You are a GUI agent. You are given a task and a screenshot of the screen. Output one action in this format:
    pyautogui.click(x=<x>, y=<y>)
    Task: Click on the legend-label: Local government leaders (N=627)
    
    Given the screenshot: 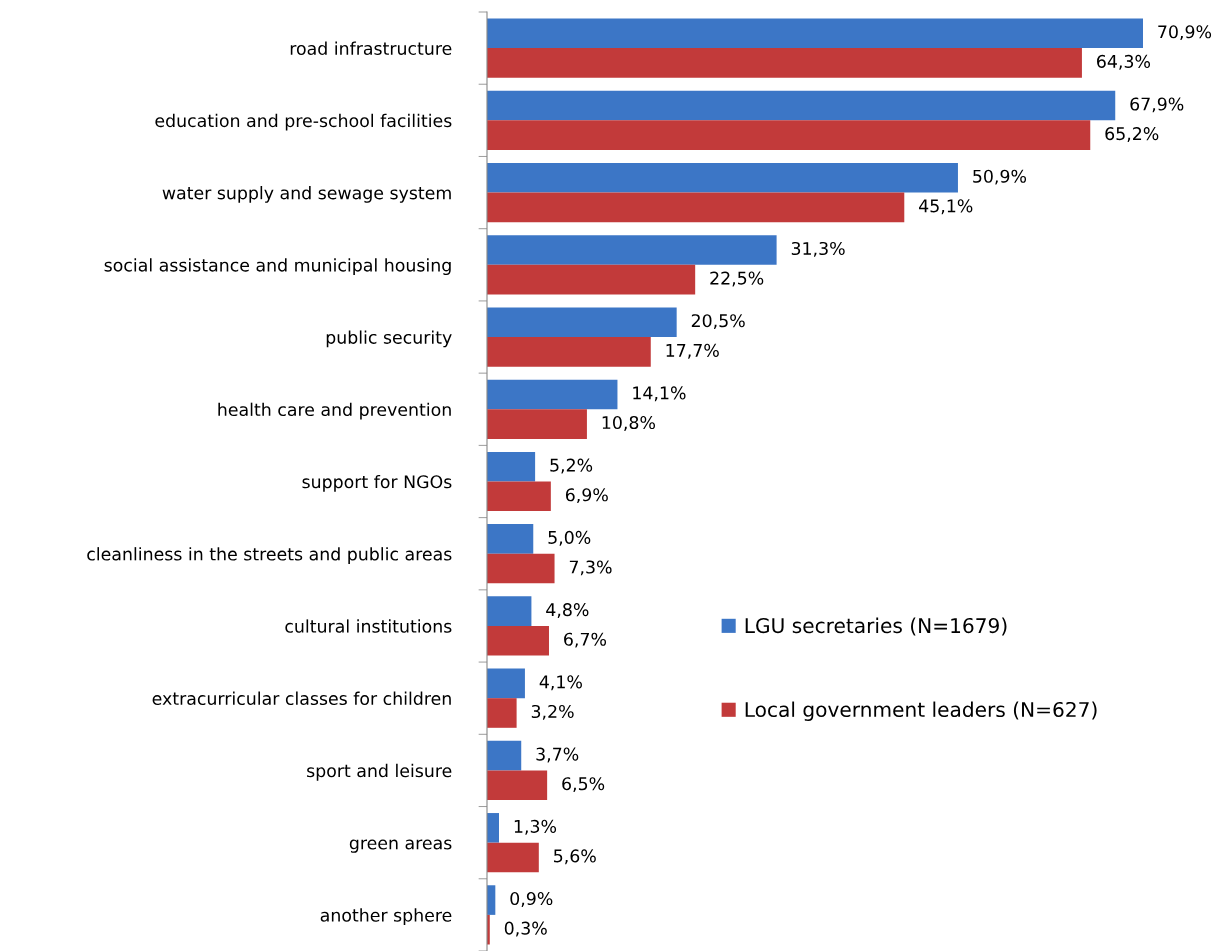 What is the action you would take?
    pyautogui.click(x=921, y=711)
    